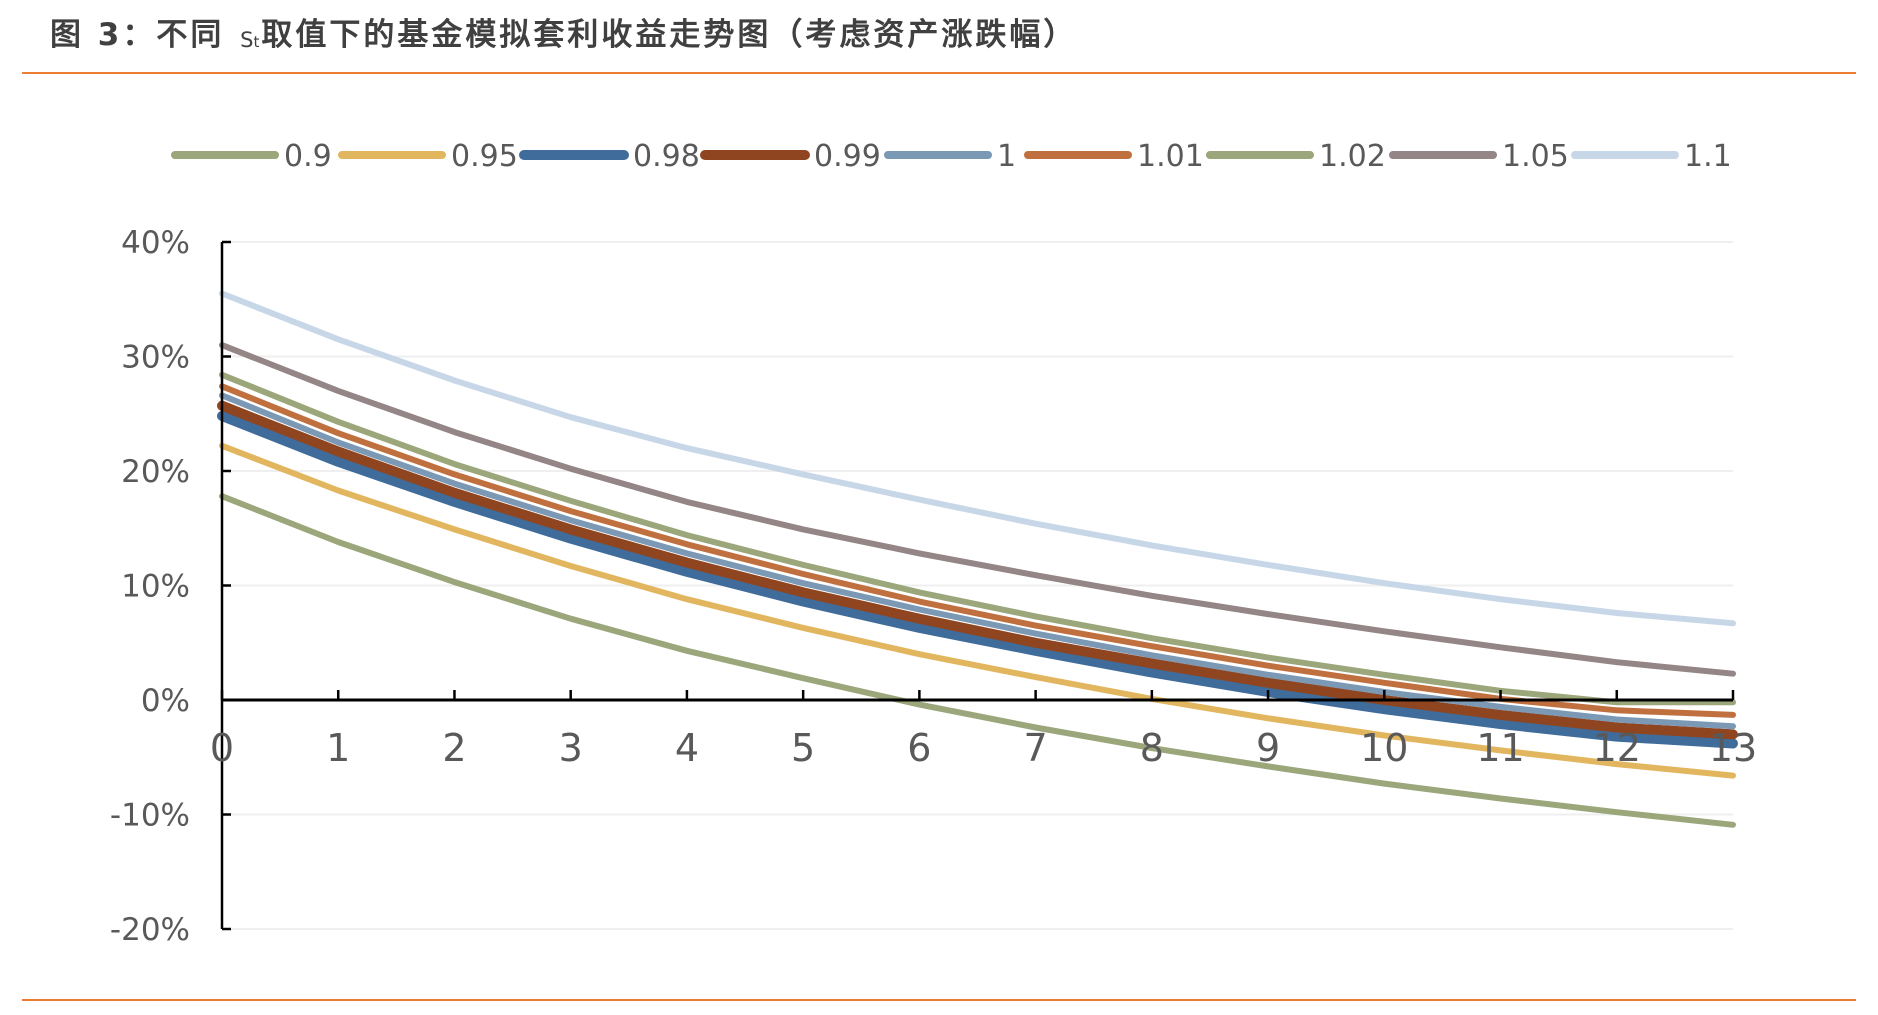  Describe the element at coordinates (571, 748) in the screenshot. I see `x-tick-label: 3` at that location.